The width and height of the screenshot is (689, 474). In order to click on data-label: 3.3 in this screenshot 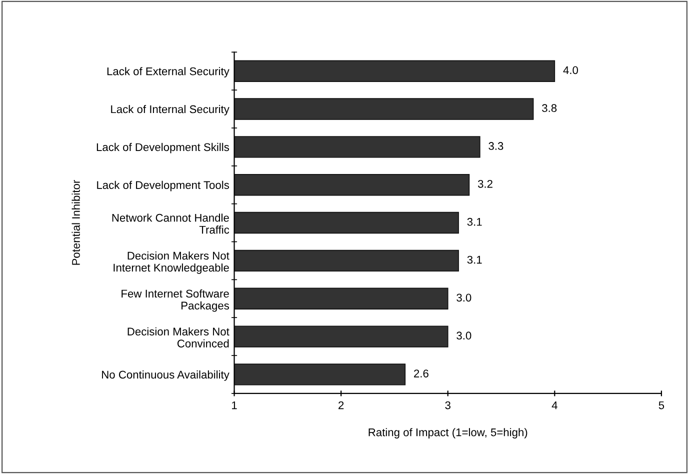, I will do `click(496, 146)`.